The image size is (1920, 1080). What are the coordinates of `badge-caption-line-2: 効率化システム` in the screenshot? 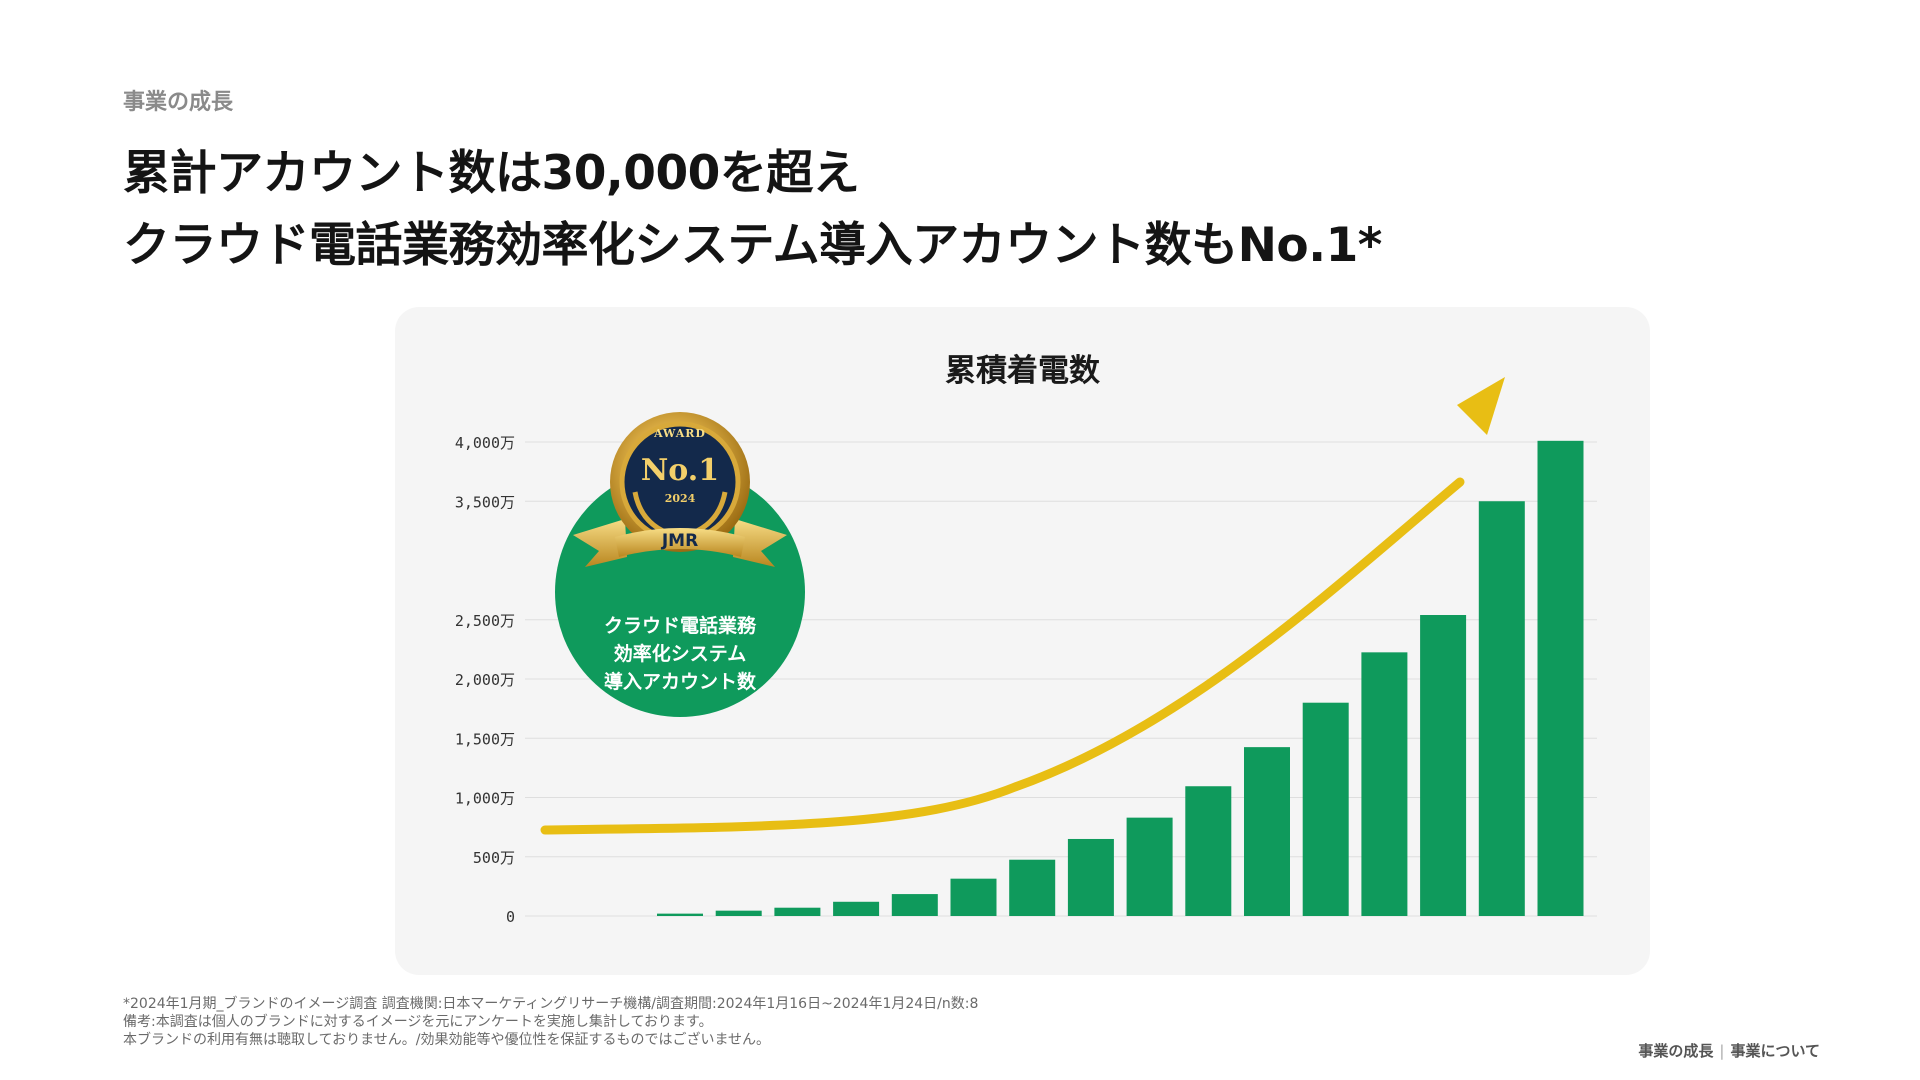 It's located at (680, 654).